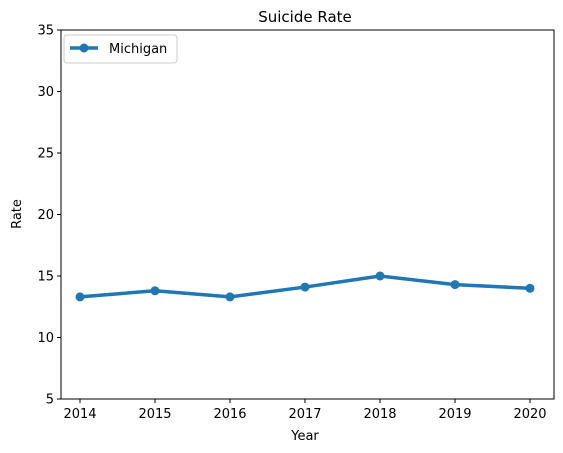 The width and height of the screenshot is (563, 453). What do you see at coordinates (154, 414) in the screenshot?
I see `x-tick-label: 2015` at bounding box center [154, 414].